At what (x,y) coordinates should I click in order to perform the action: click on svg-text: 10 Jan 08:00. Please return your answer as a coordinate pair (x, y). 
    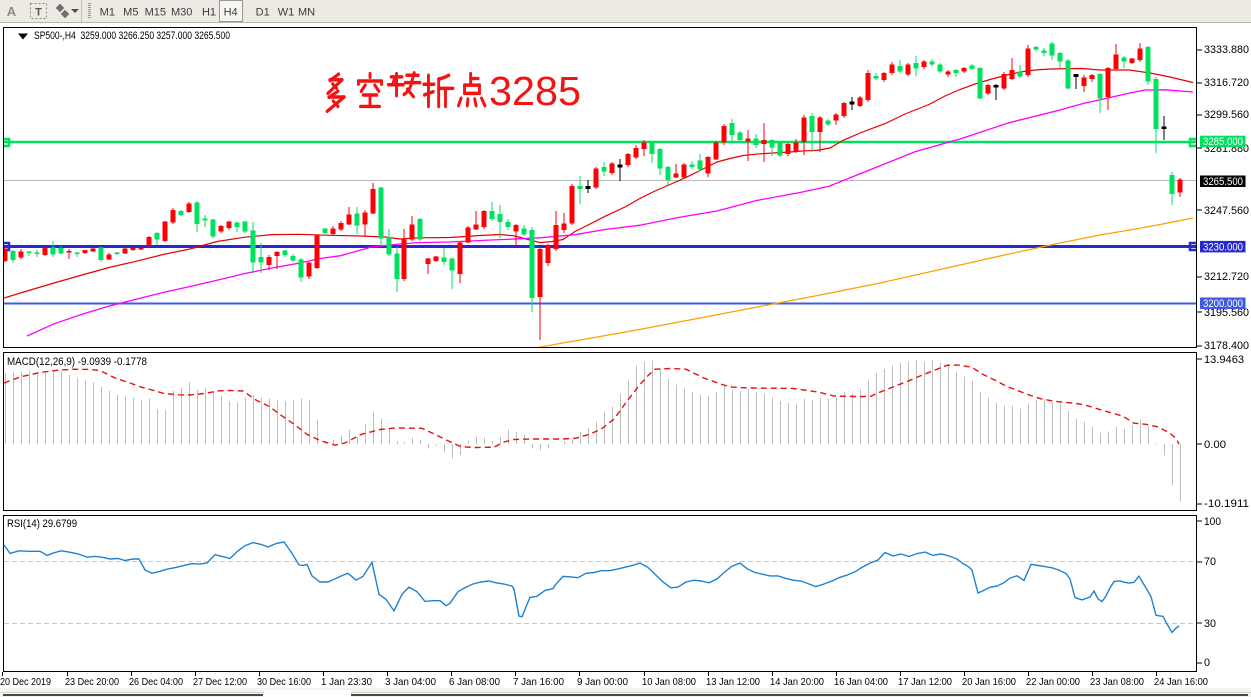
    Looking at the image, I should click on (669, 682).